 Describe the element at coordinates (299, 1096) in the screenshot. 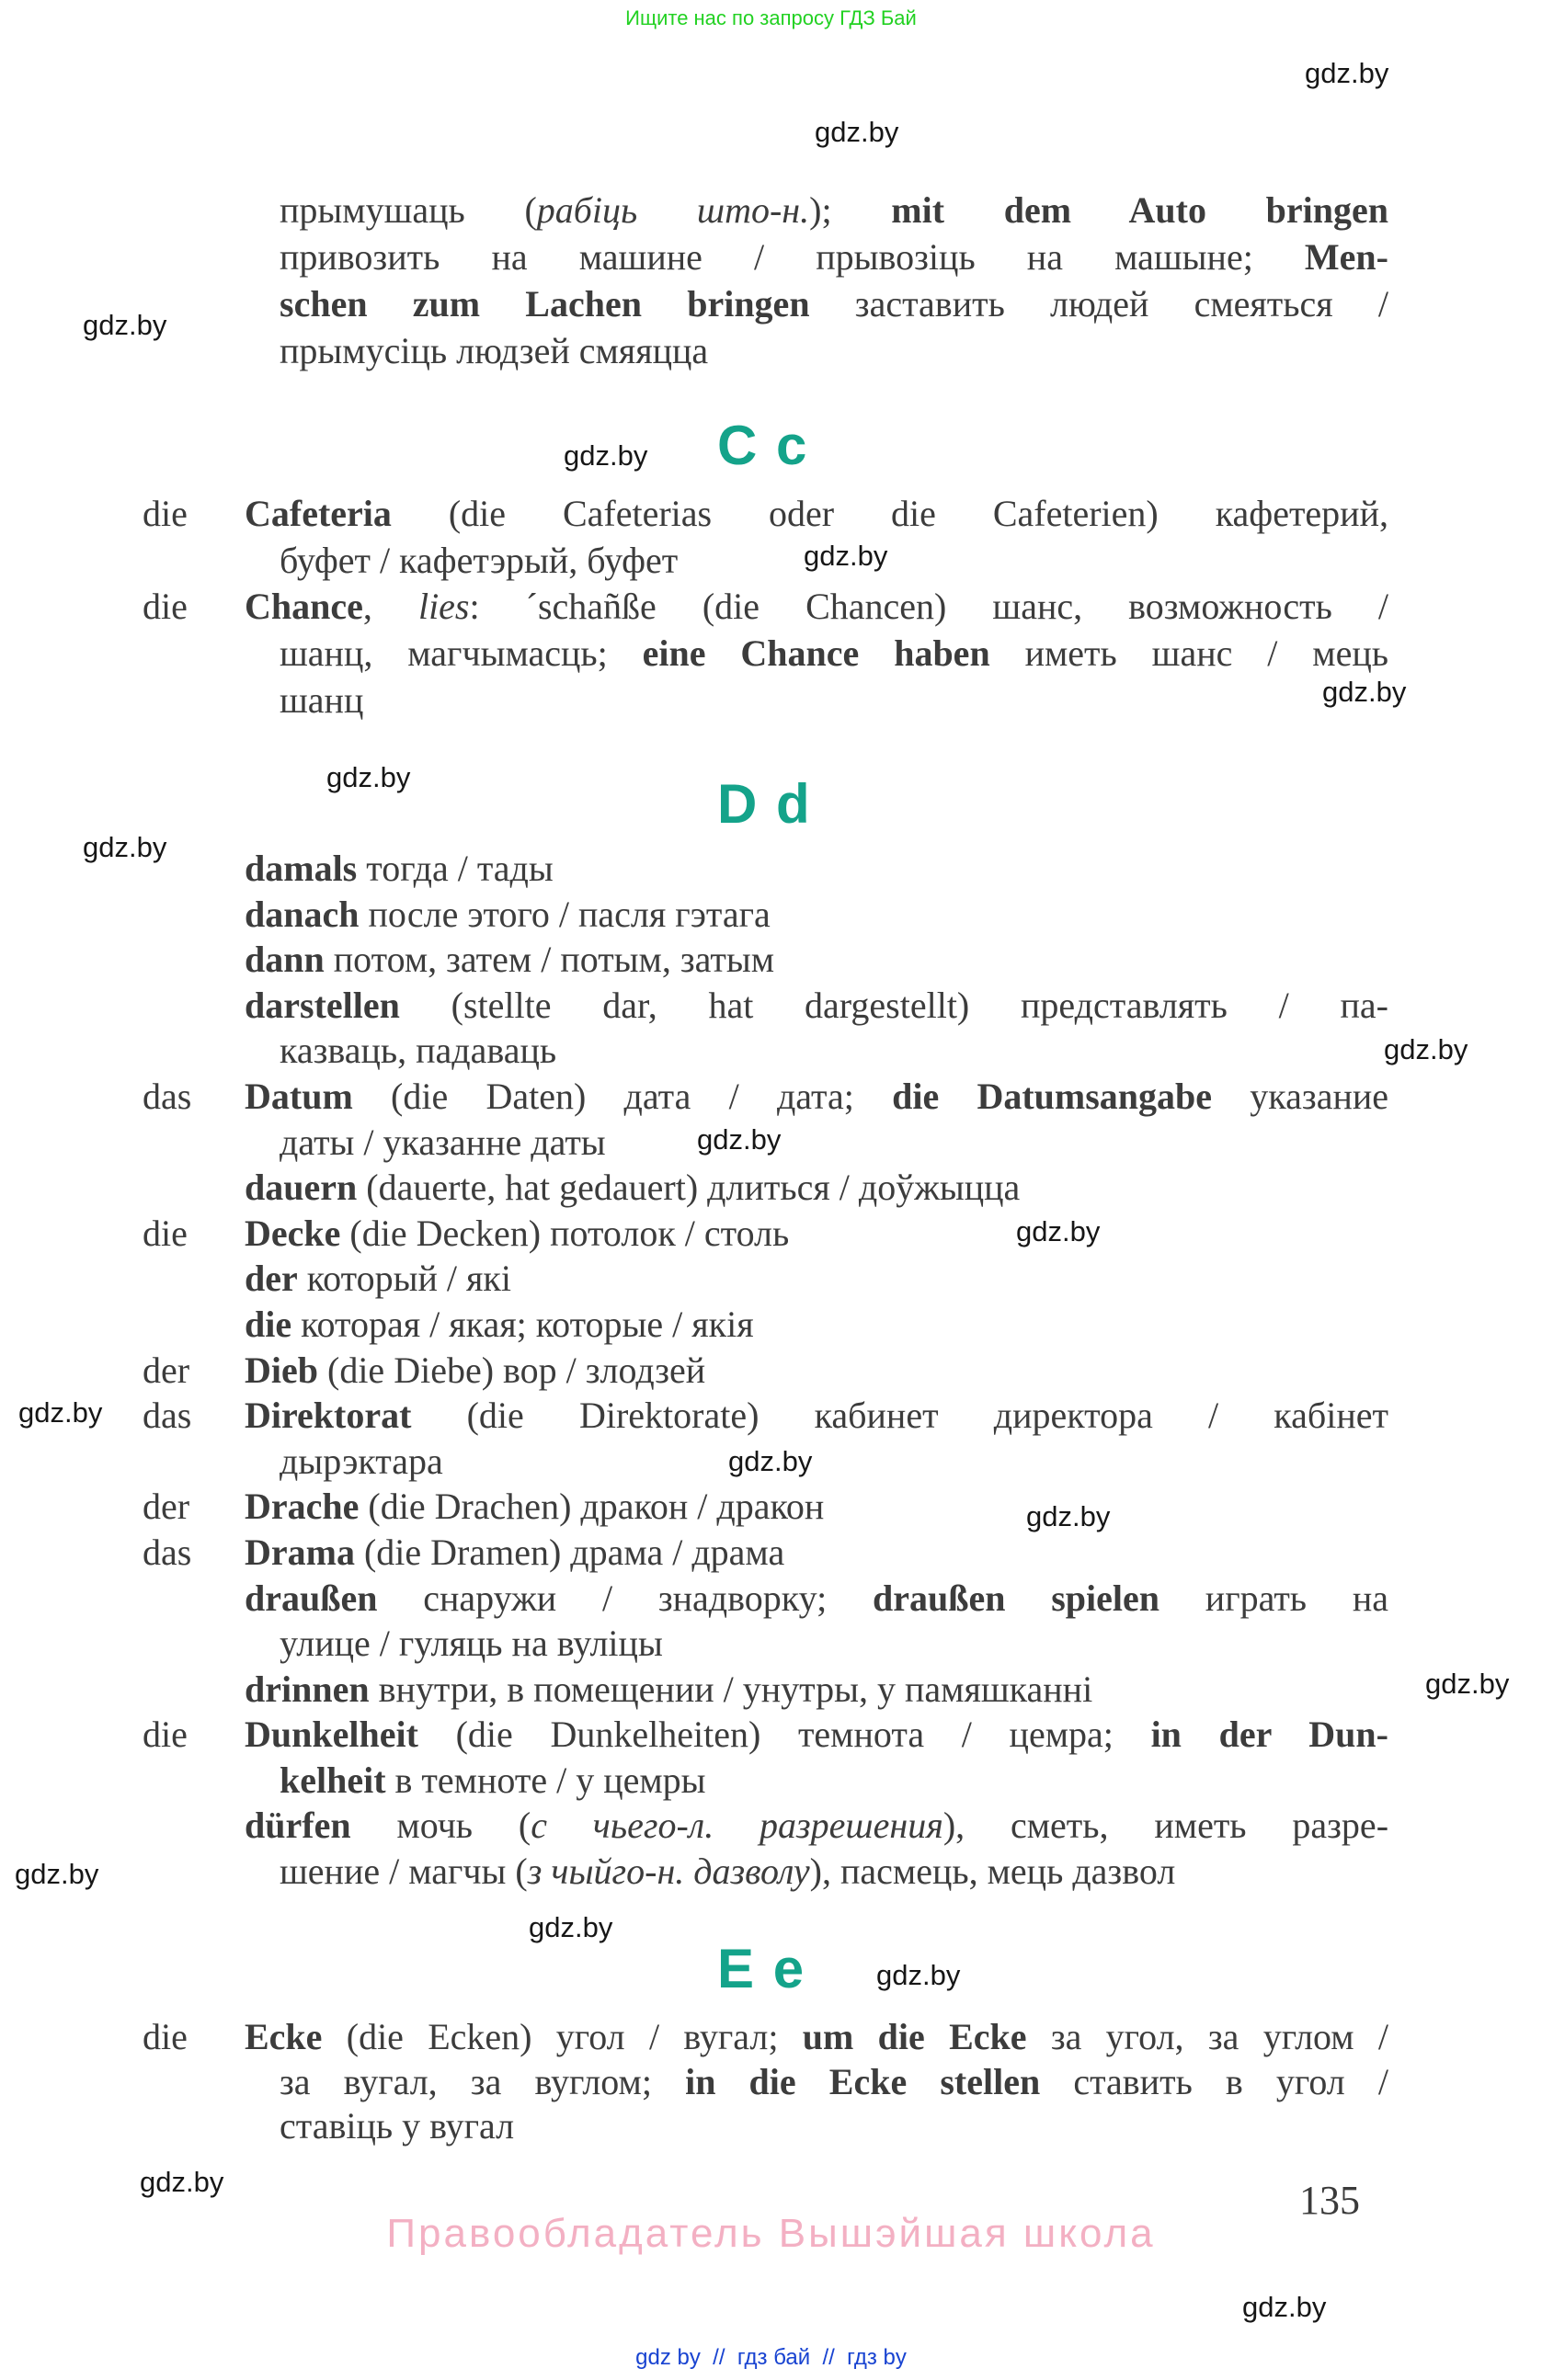

I see `headword-text: Datum` at that location.